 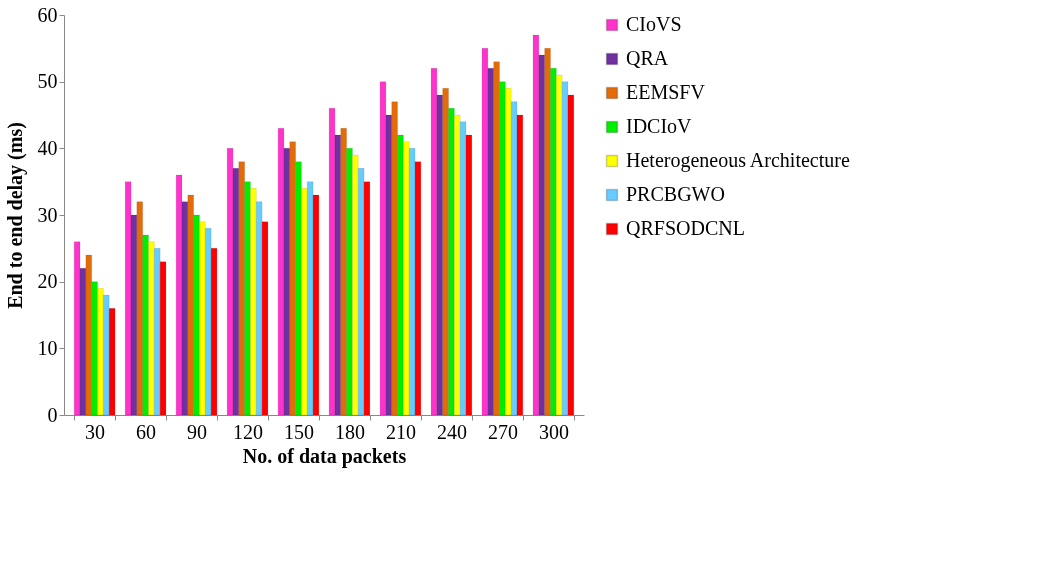 I want to click on y-tick-label: 50, so click(x=47, y=81).